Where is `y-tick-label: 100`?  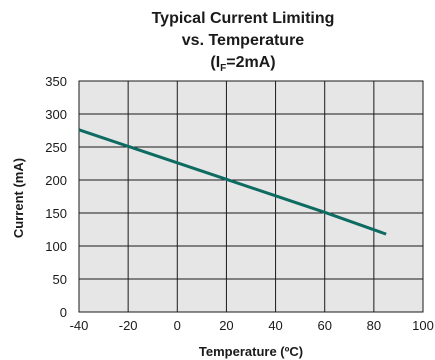 y-tick-label: 100 is located at coordinates (56, 246).